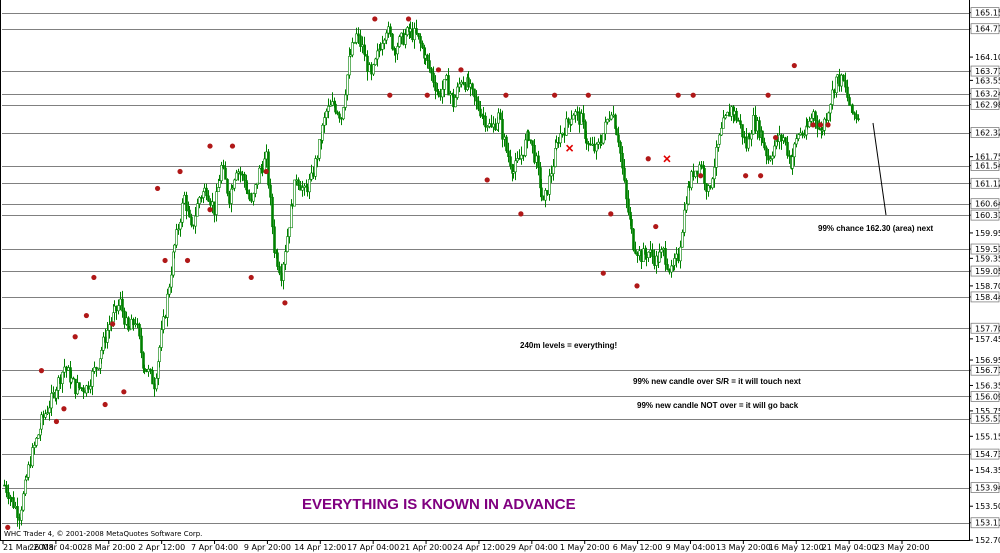 The width and height of the screenshot is (1000, 553). What do you see at coordinates (987, 370) in the screenshot?
I see `y-tick-label: 156.71` at bounding box center [987, 370].